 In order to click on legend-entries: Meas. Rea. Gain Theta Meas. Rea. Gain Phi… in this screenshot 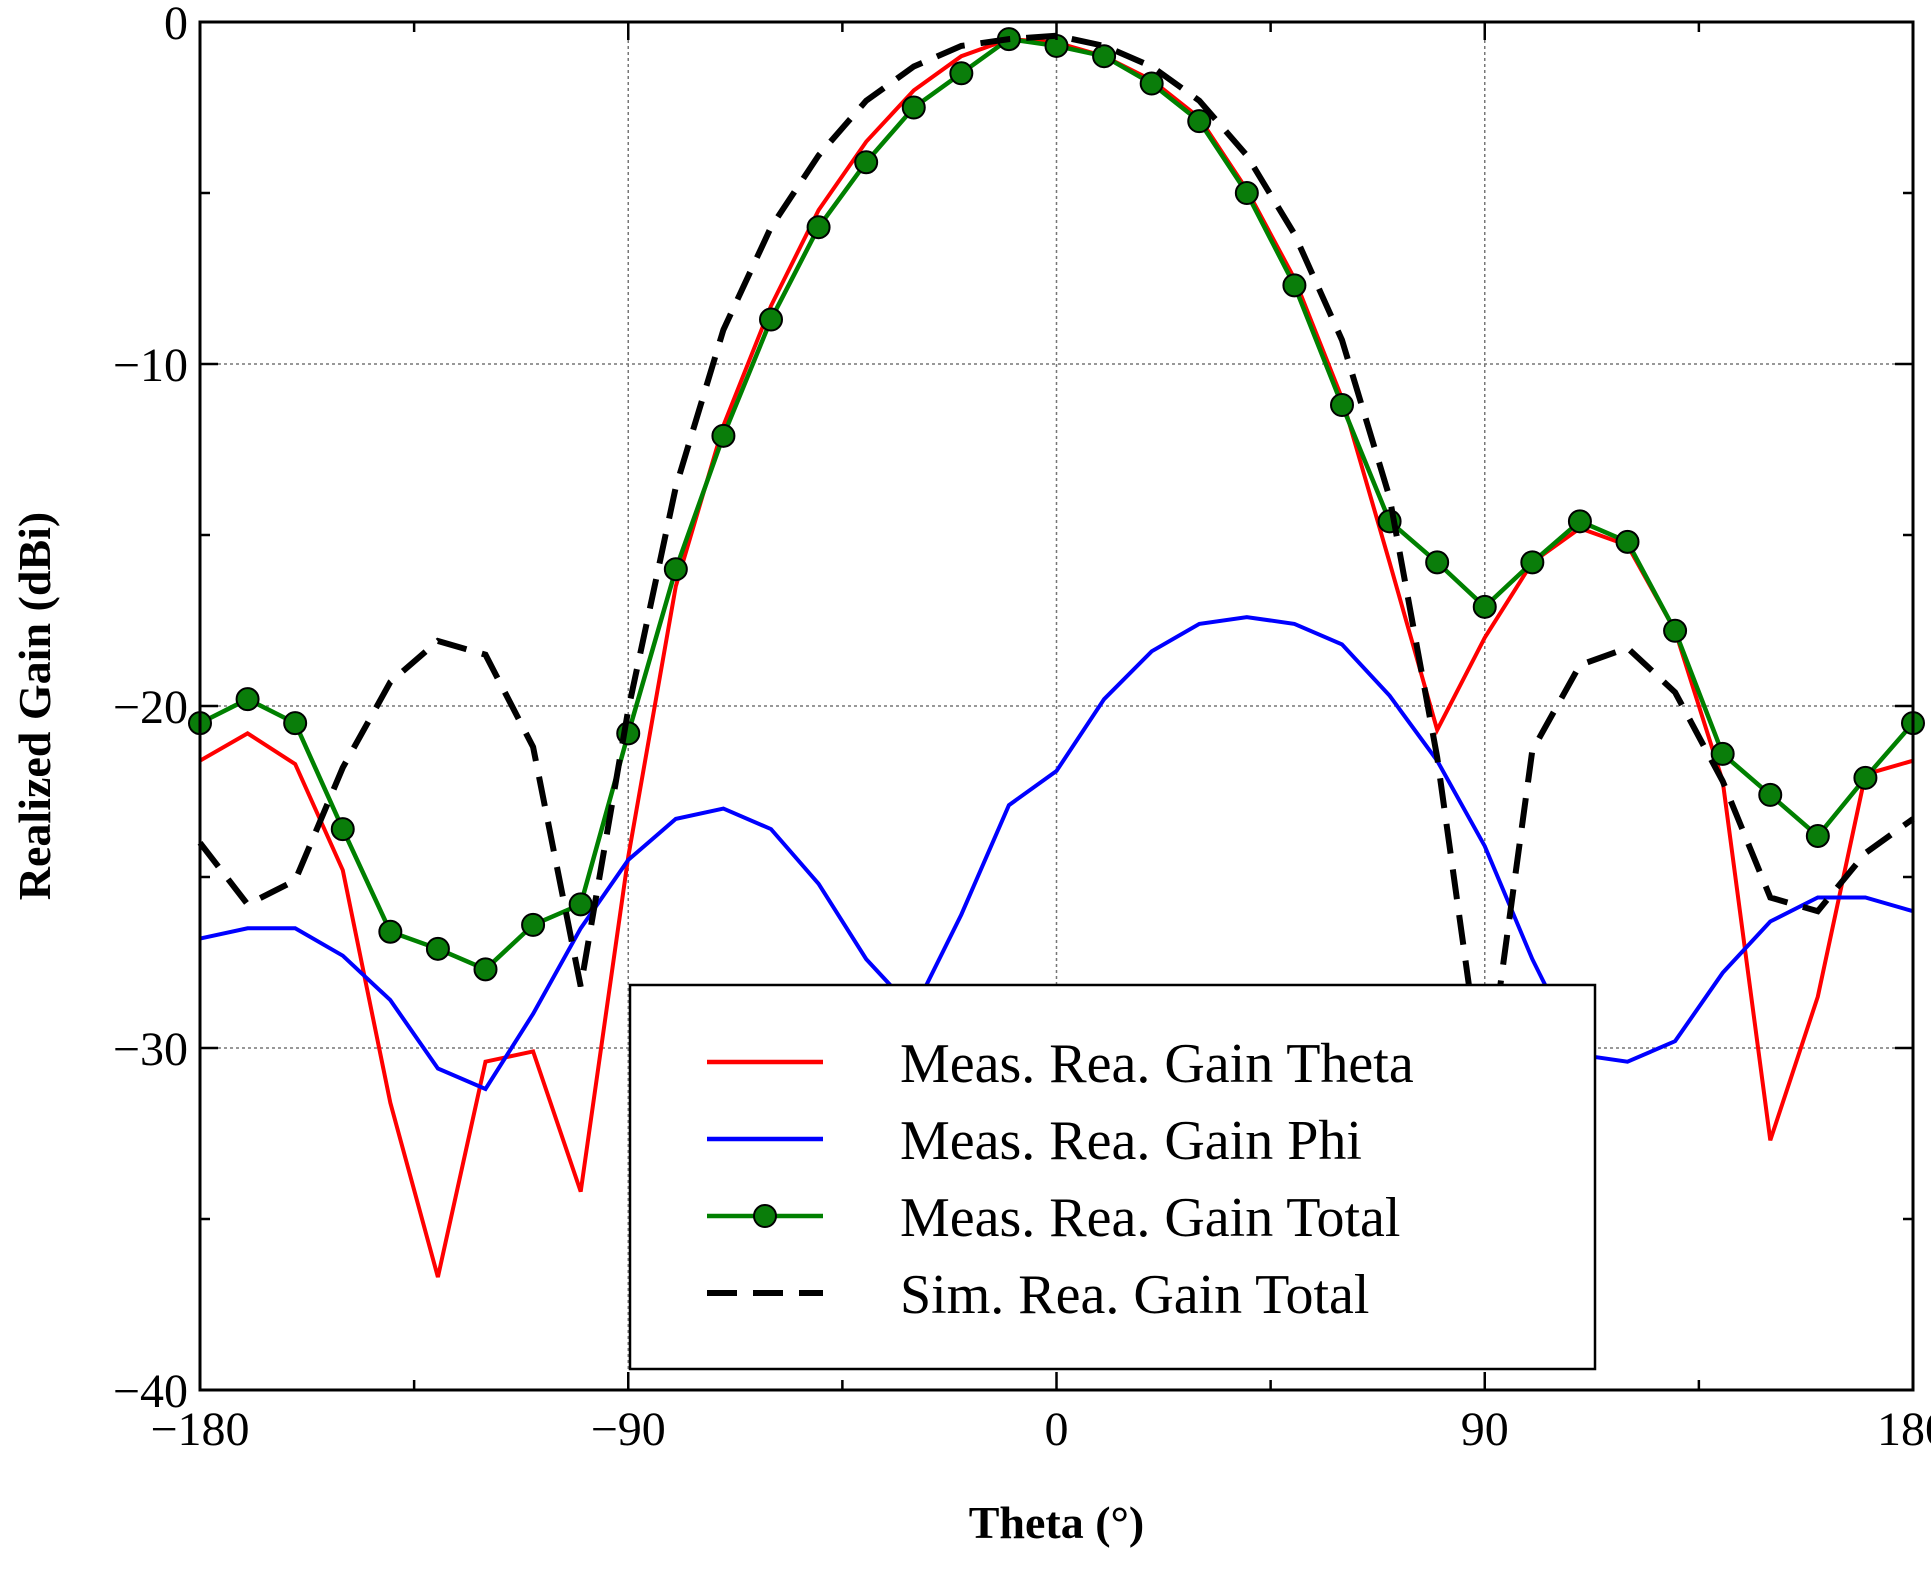, I will do `click(1060, 1179)`.